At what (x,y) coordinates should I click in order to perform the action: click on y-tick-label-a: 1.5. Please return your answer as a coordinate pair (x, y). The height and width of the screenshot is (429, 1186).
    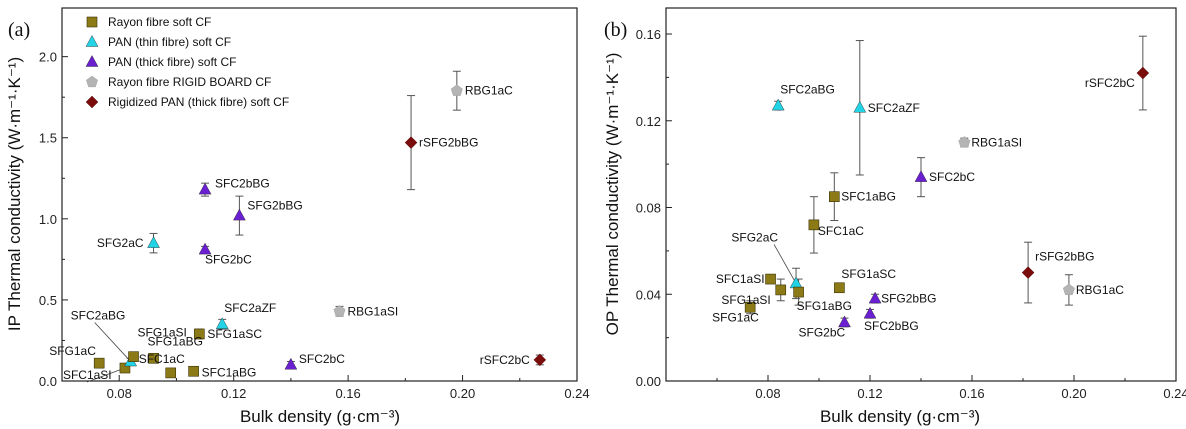
    Looking at the image, I should click on (48, 138).